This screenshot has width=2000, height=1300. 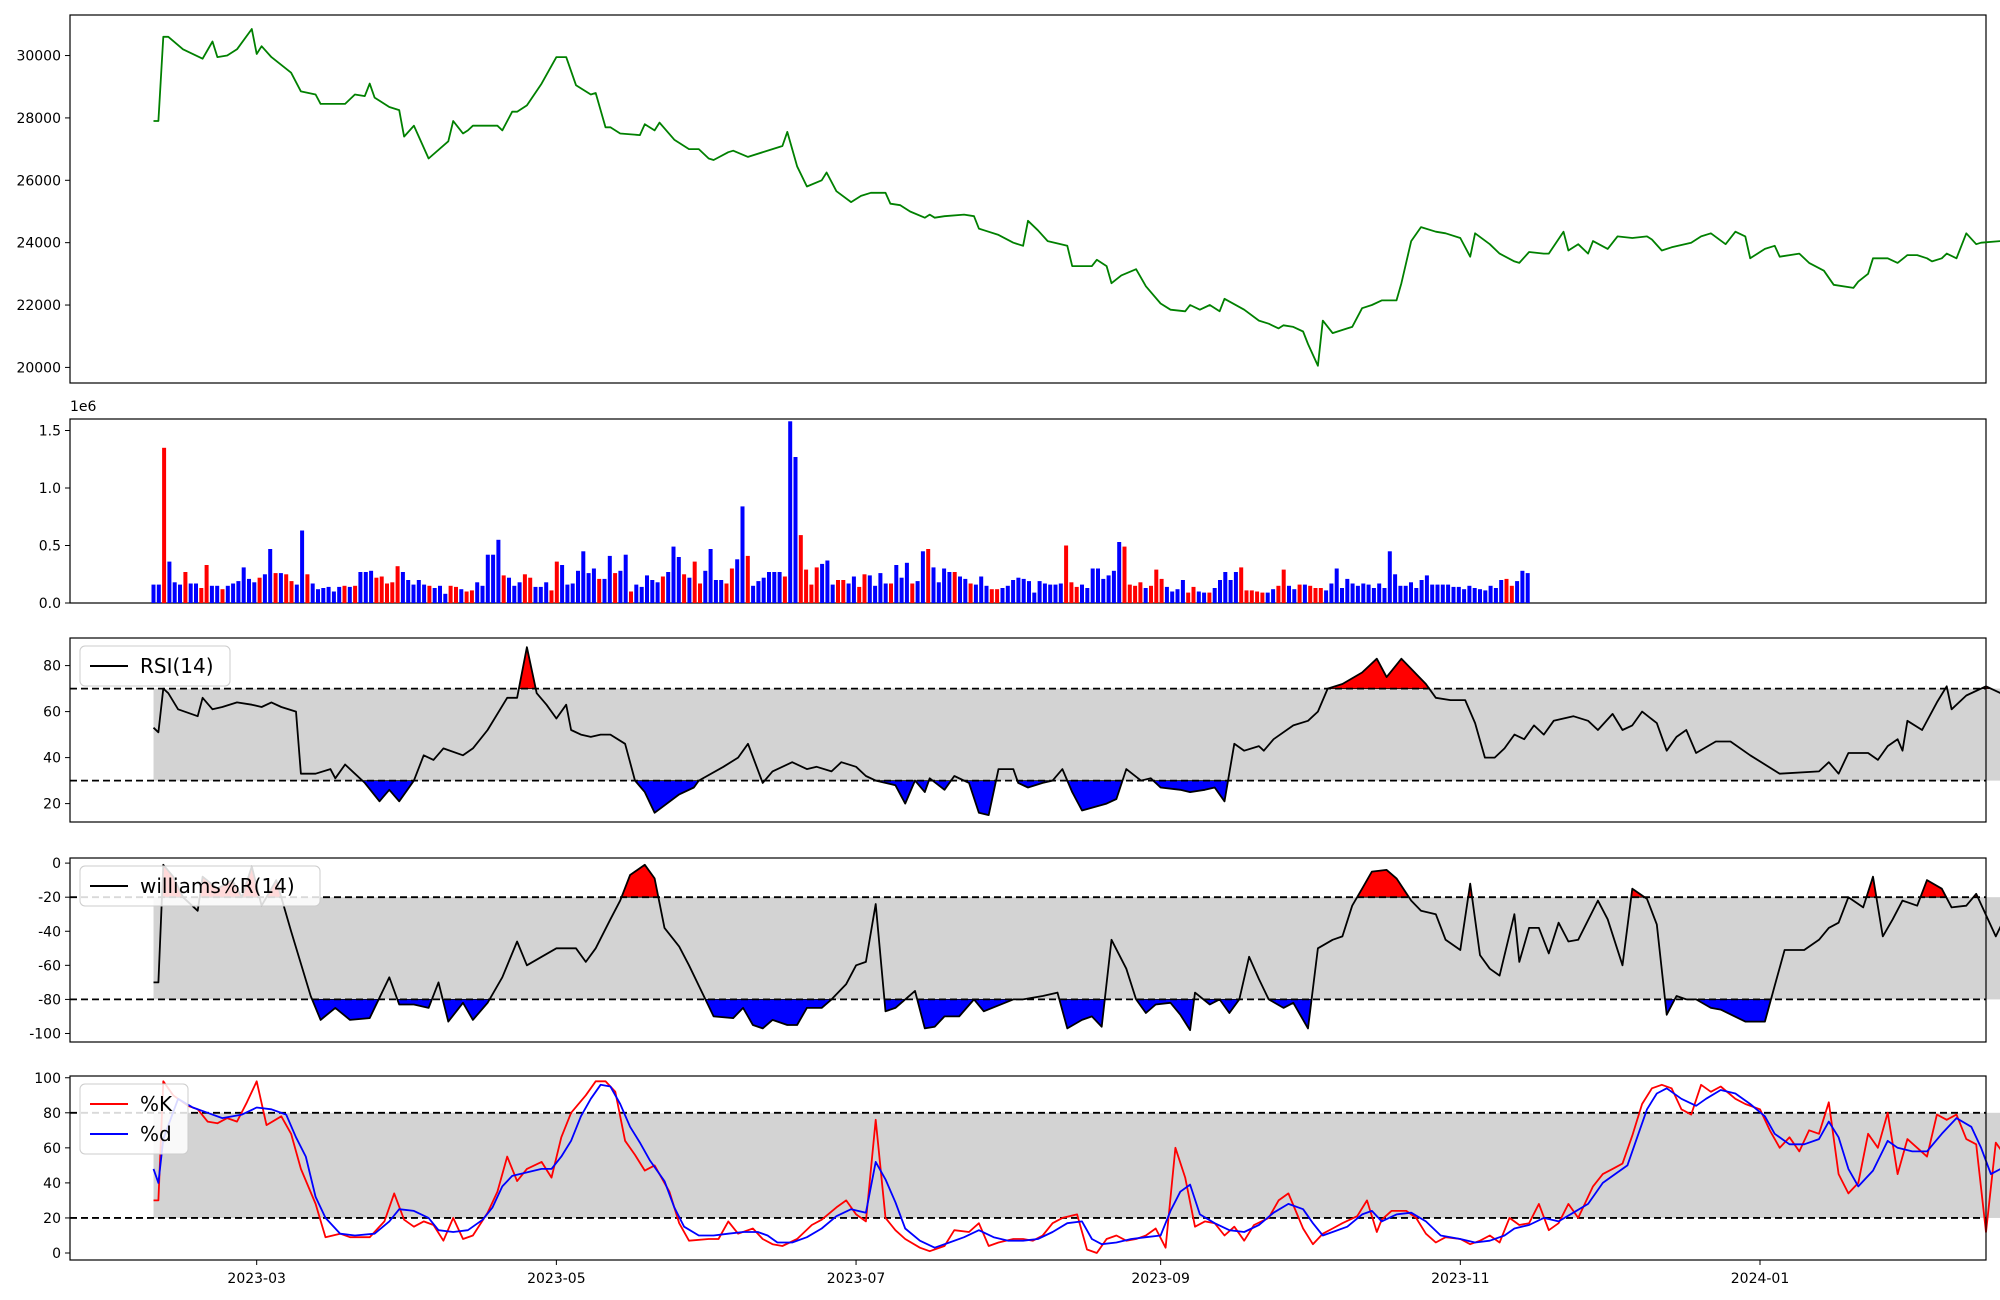 What do you see at coordinates (895, 792) in the screenshot?
I see `rsi-oversold-fill-region` at bounding box center [895, 792].